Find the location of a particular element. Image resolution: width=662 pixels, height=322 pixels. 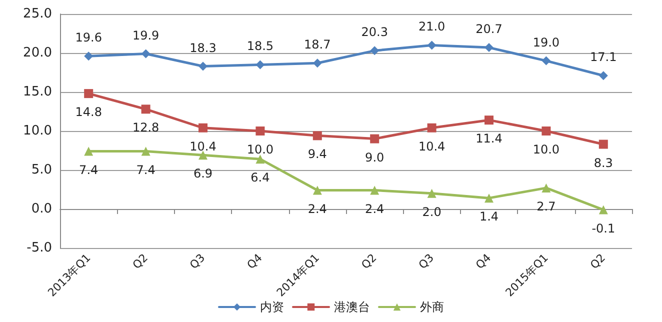

data-label: 19.9 is located at coordinates (146, 35).